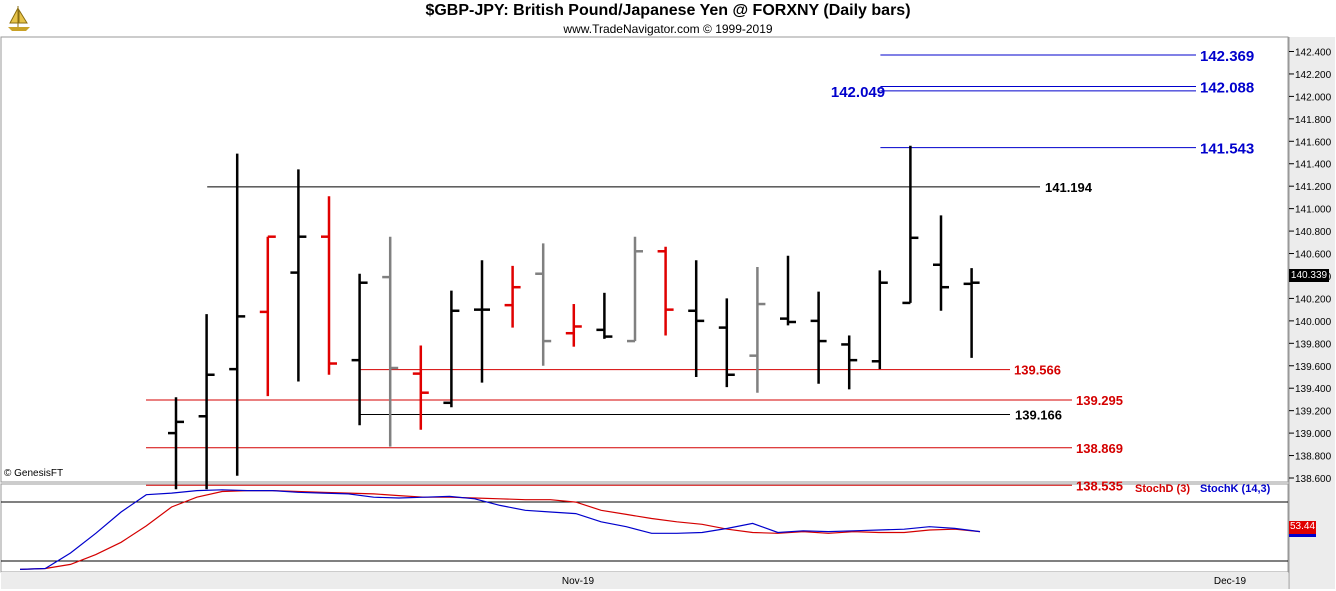 This screenshot has height=591, width=1336. I want to click on stoch-k-line, so click(500, 529).